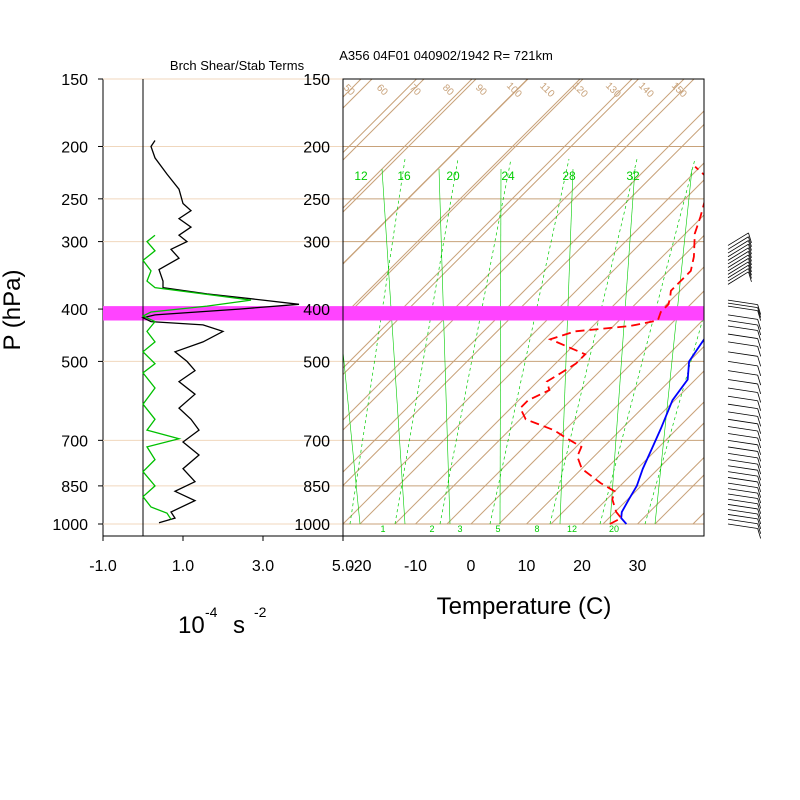  What do you see at coordinates (523, 313) in the screenshot?
I see `right-highlight-band` at bounding box center [523, 313].